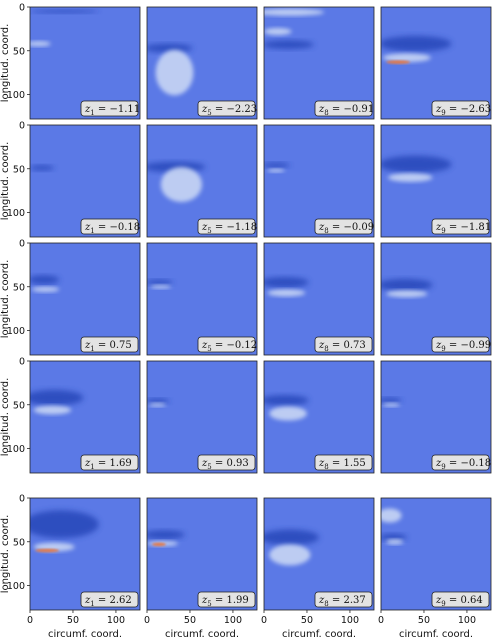 The width and height of the screenshot is (498, 638). What do you see at coordinates (436, 63) in the screenshot?
I see `heatmap-panel: z9 = −2.63` at bounding box center [436, 63].